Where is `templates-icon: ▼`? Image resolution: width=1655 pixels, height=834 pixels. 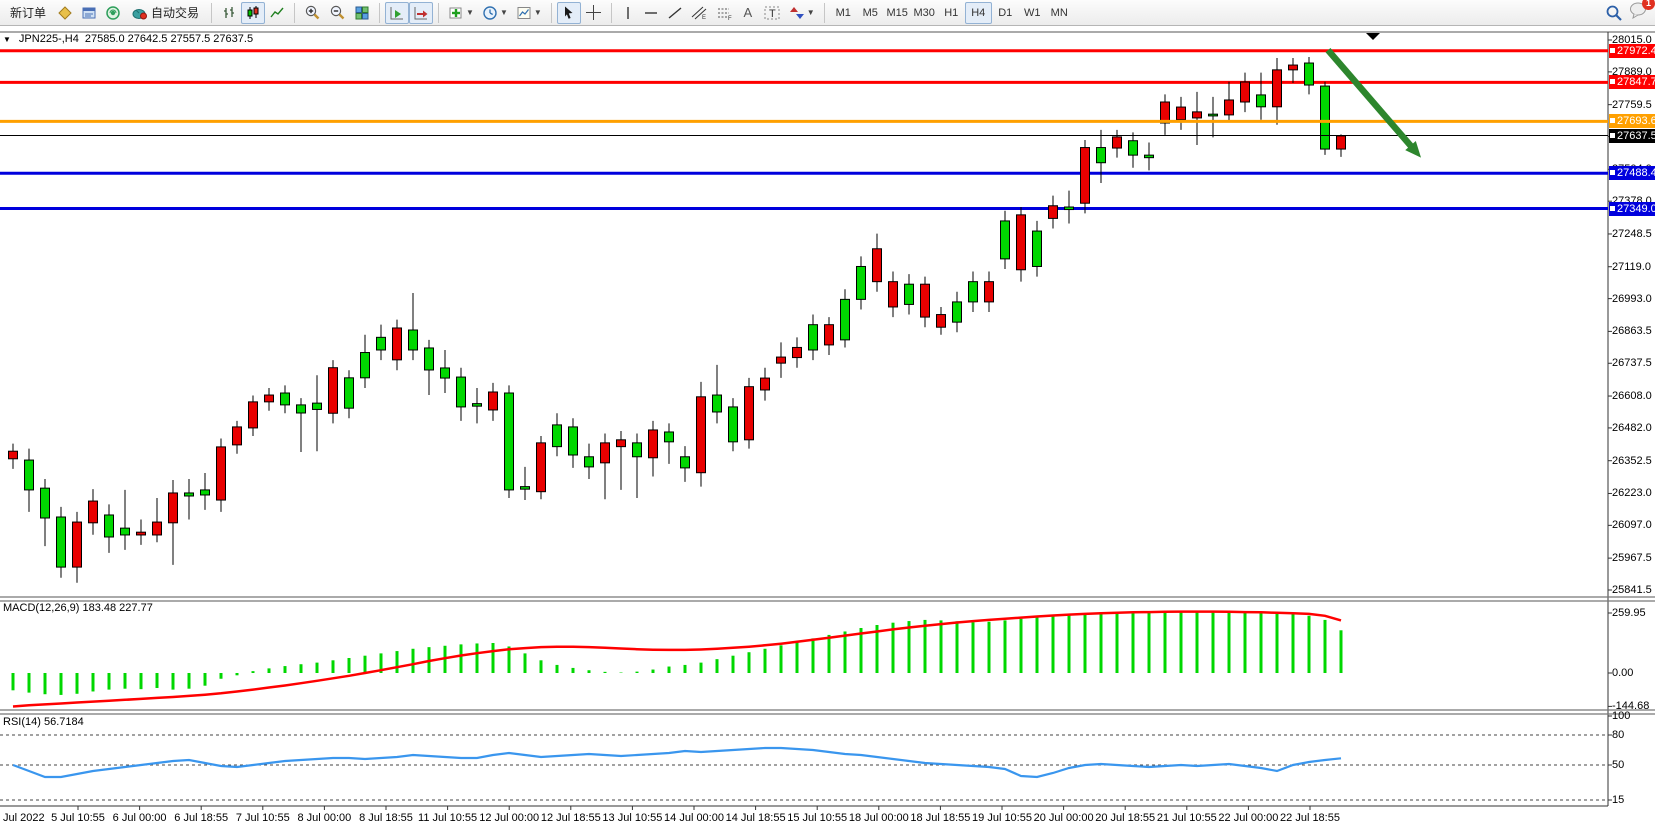 templates-icon: ▼ is located at coordinates (529, 13).